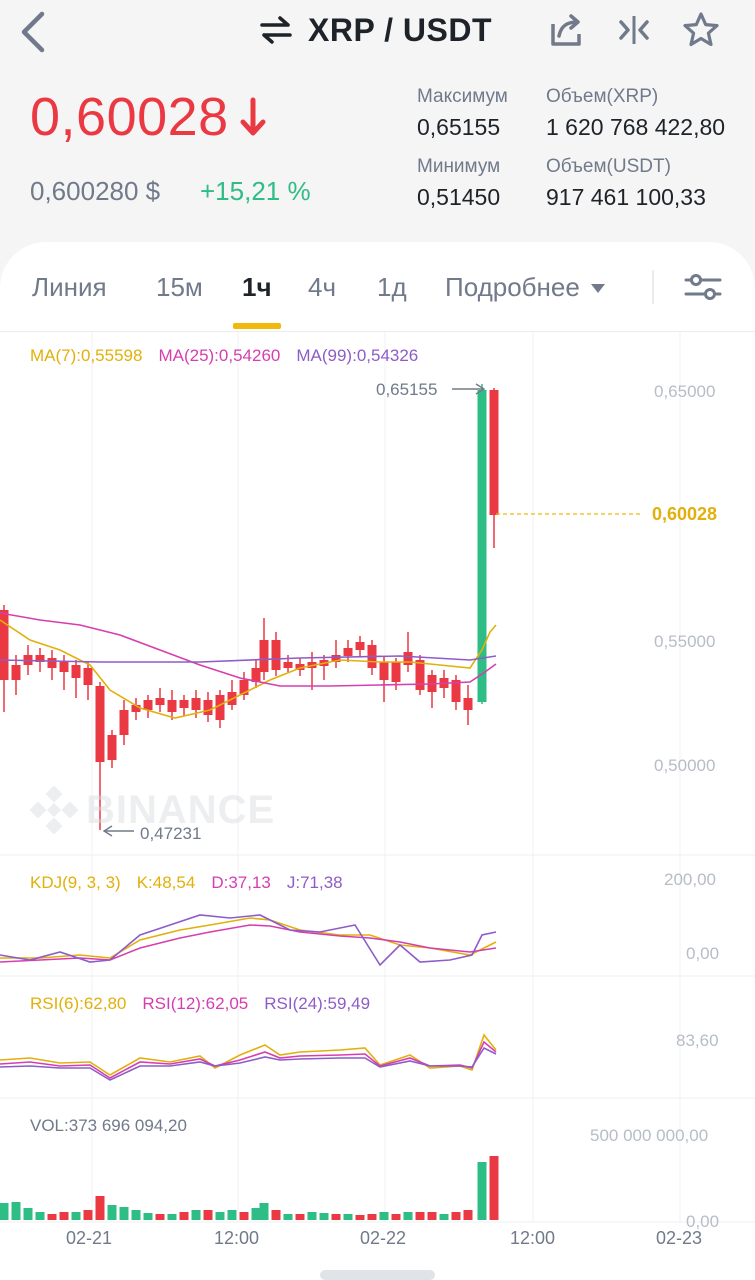 The height and width of the screenshot is (1280, 755). Describe the element at coordinates (248, 669) in the screenshot. I see `ma7-line` at that location.